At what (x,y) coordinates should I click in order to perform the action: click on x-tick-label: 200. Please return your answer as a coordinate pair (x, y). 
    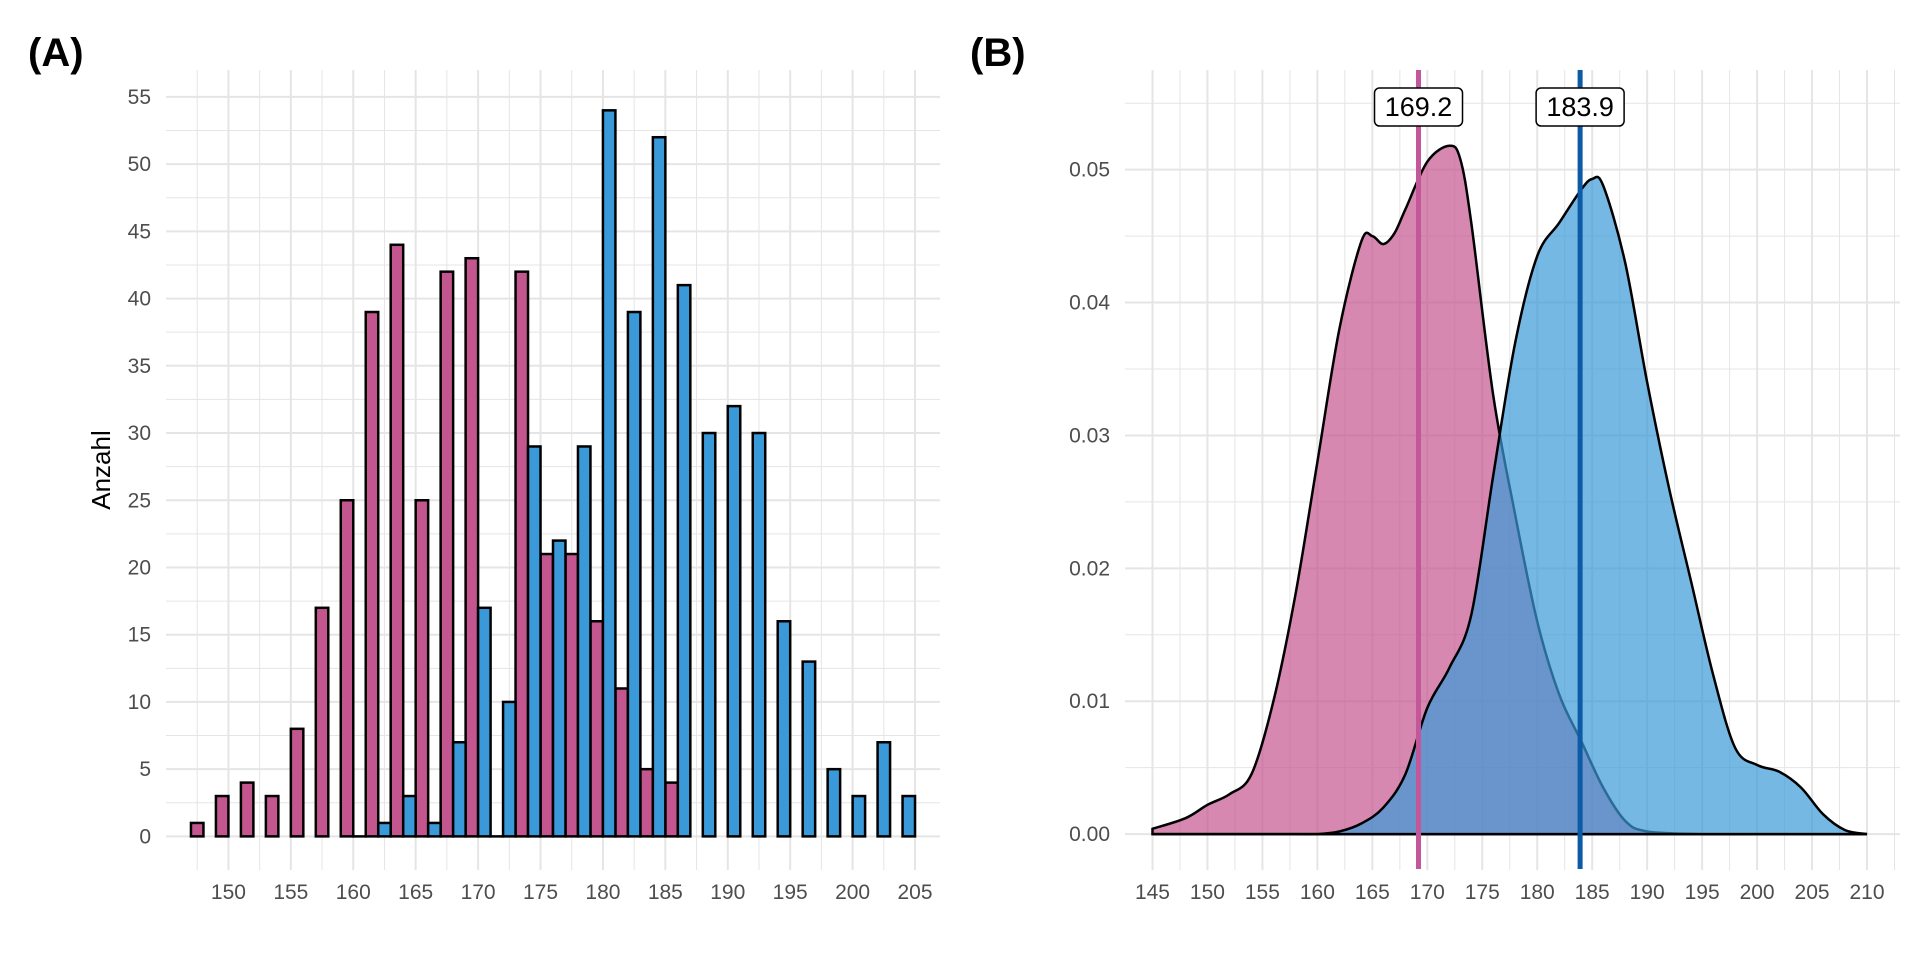
    Looking at the image, I should click on (852, 892).